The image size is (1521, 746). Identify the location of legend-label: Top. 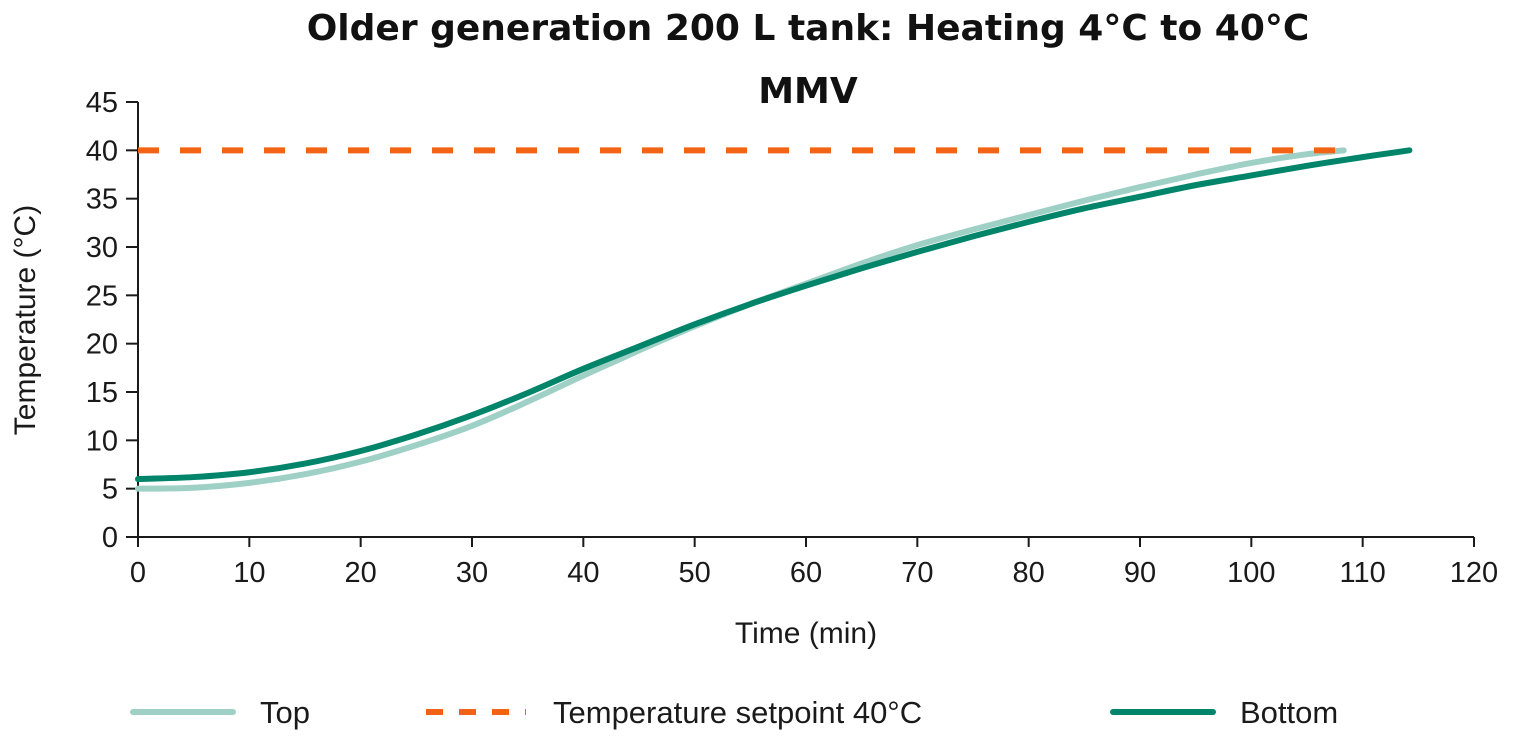
(285, 712).